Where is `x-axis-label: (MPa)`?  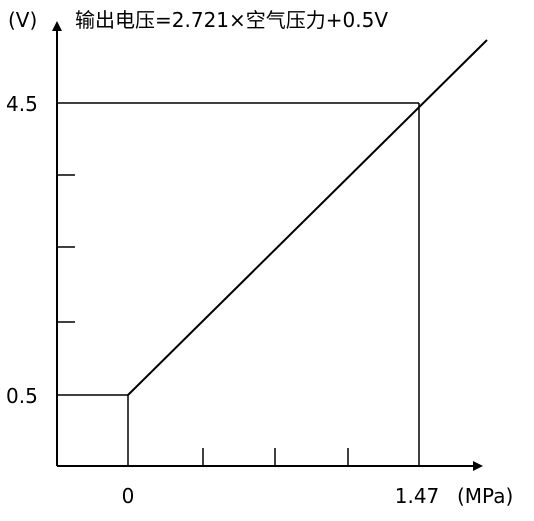 x-axis-label: (MPa) is located at coordinates (485, 496).